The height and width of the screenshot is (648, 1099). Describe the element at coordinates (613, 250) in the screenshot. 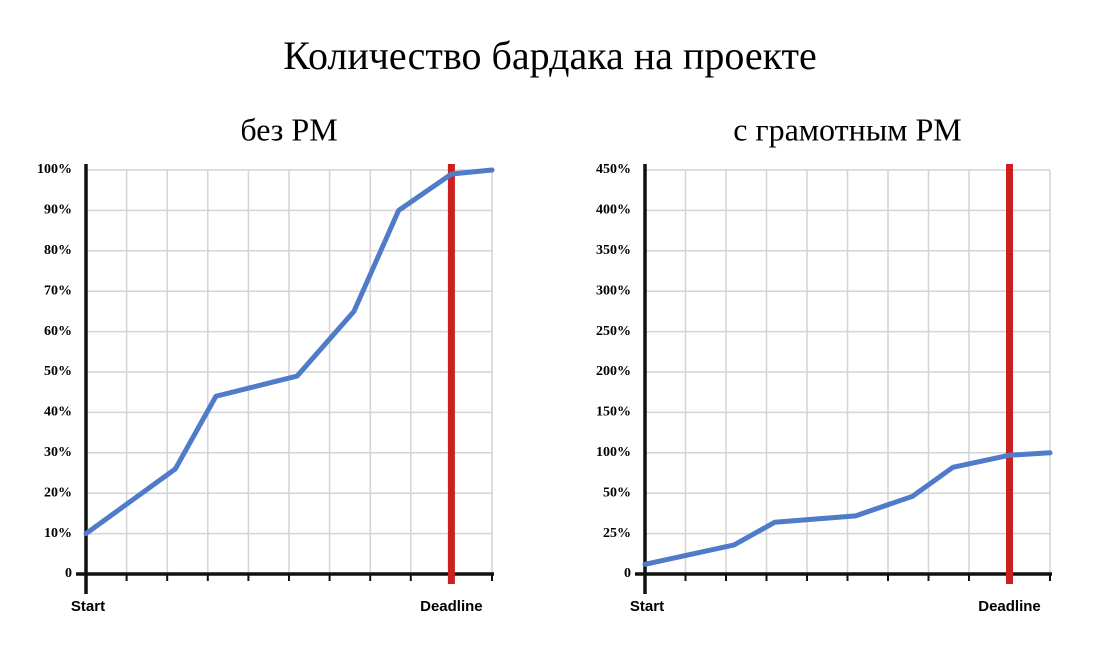

I see `y-tick-label: 350%` at that location.